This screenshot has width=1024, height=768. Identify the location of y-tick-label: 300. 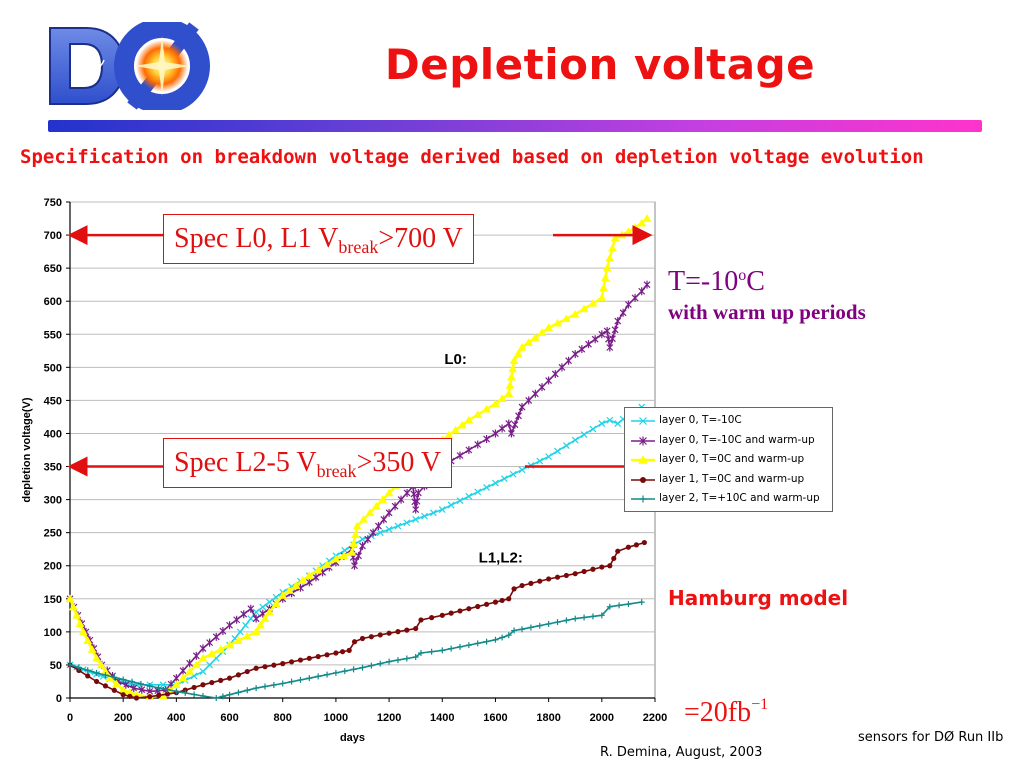
(53, 501).